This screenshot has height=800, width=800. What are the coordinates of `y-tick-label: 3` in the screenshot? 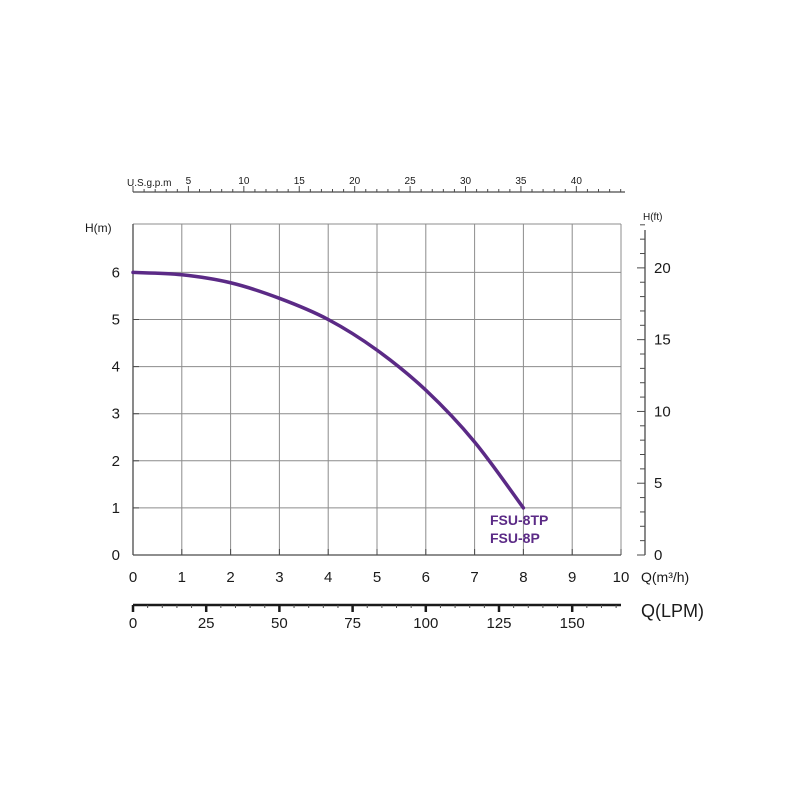 It's located at (116, 414).